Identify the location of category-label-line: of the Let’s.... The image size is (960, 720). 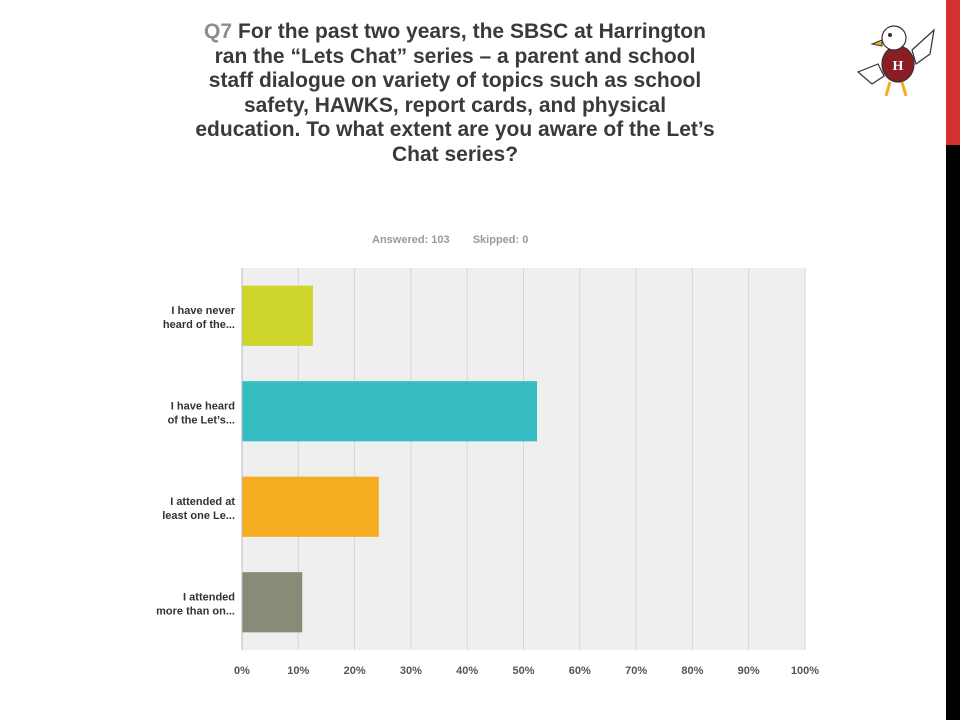
(201, 420).